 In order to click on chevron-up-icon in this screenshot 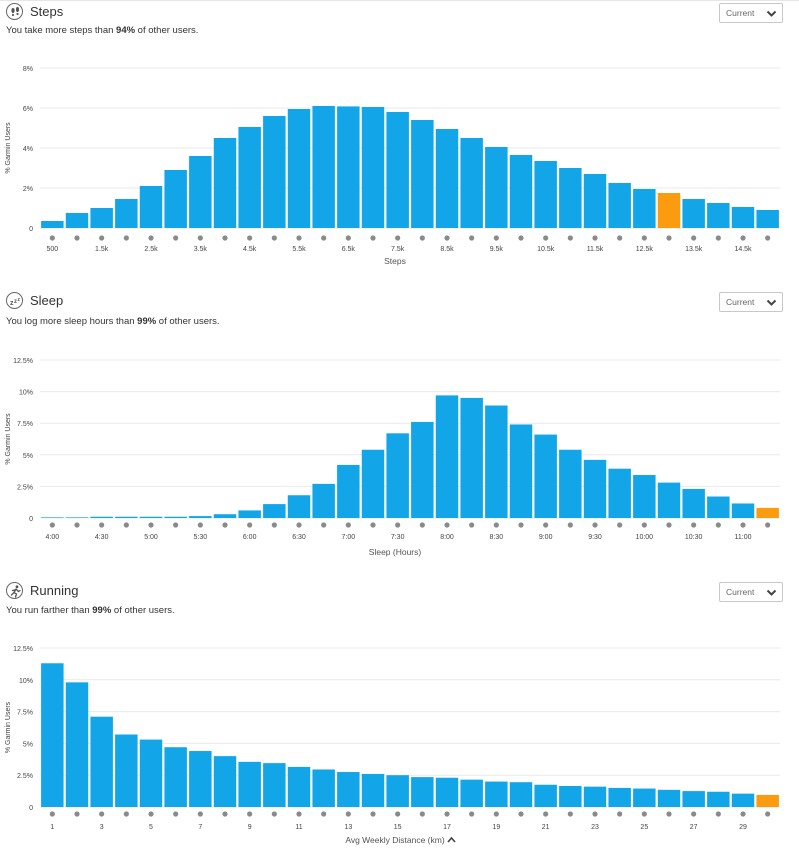, I will do `click(451, 839)`.